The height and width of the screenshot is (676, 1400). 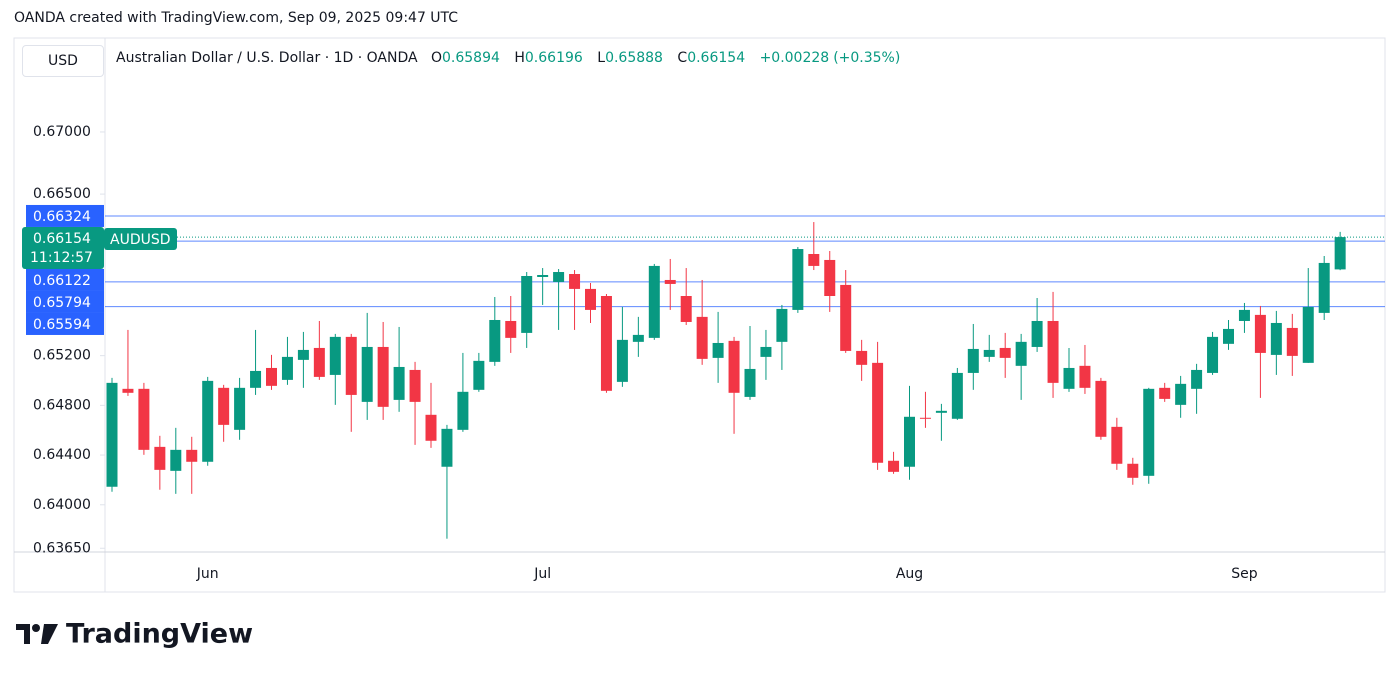 I want to click on logo-text: TradingView, so click(x=159, y=634).